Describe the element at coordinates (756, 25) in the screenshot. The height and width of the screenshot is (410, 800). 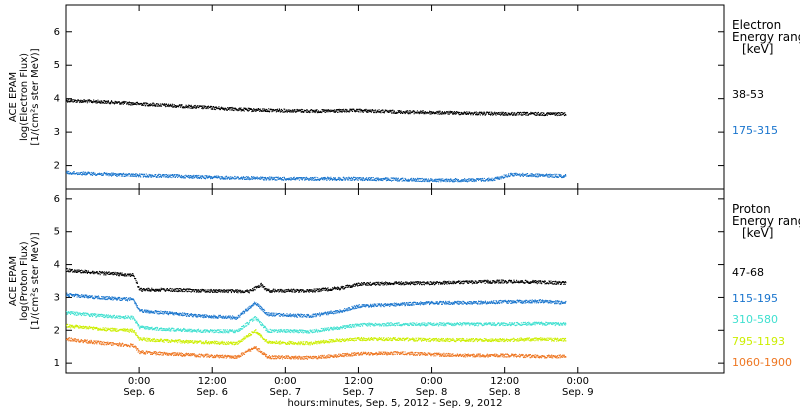
I see `legend-title-electron: Electron` at that location.